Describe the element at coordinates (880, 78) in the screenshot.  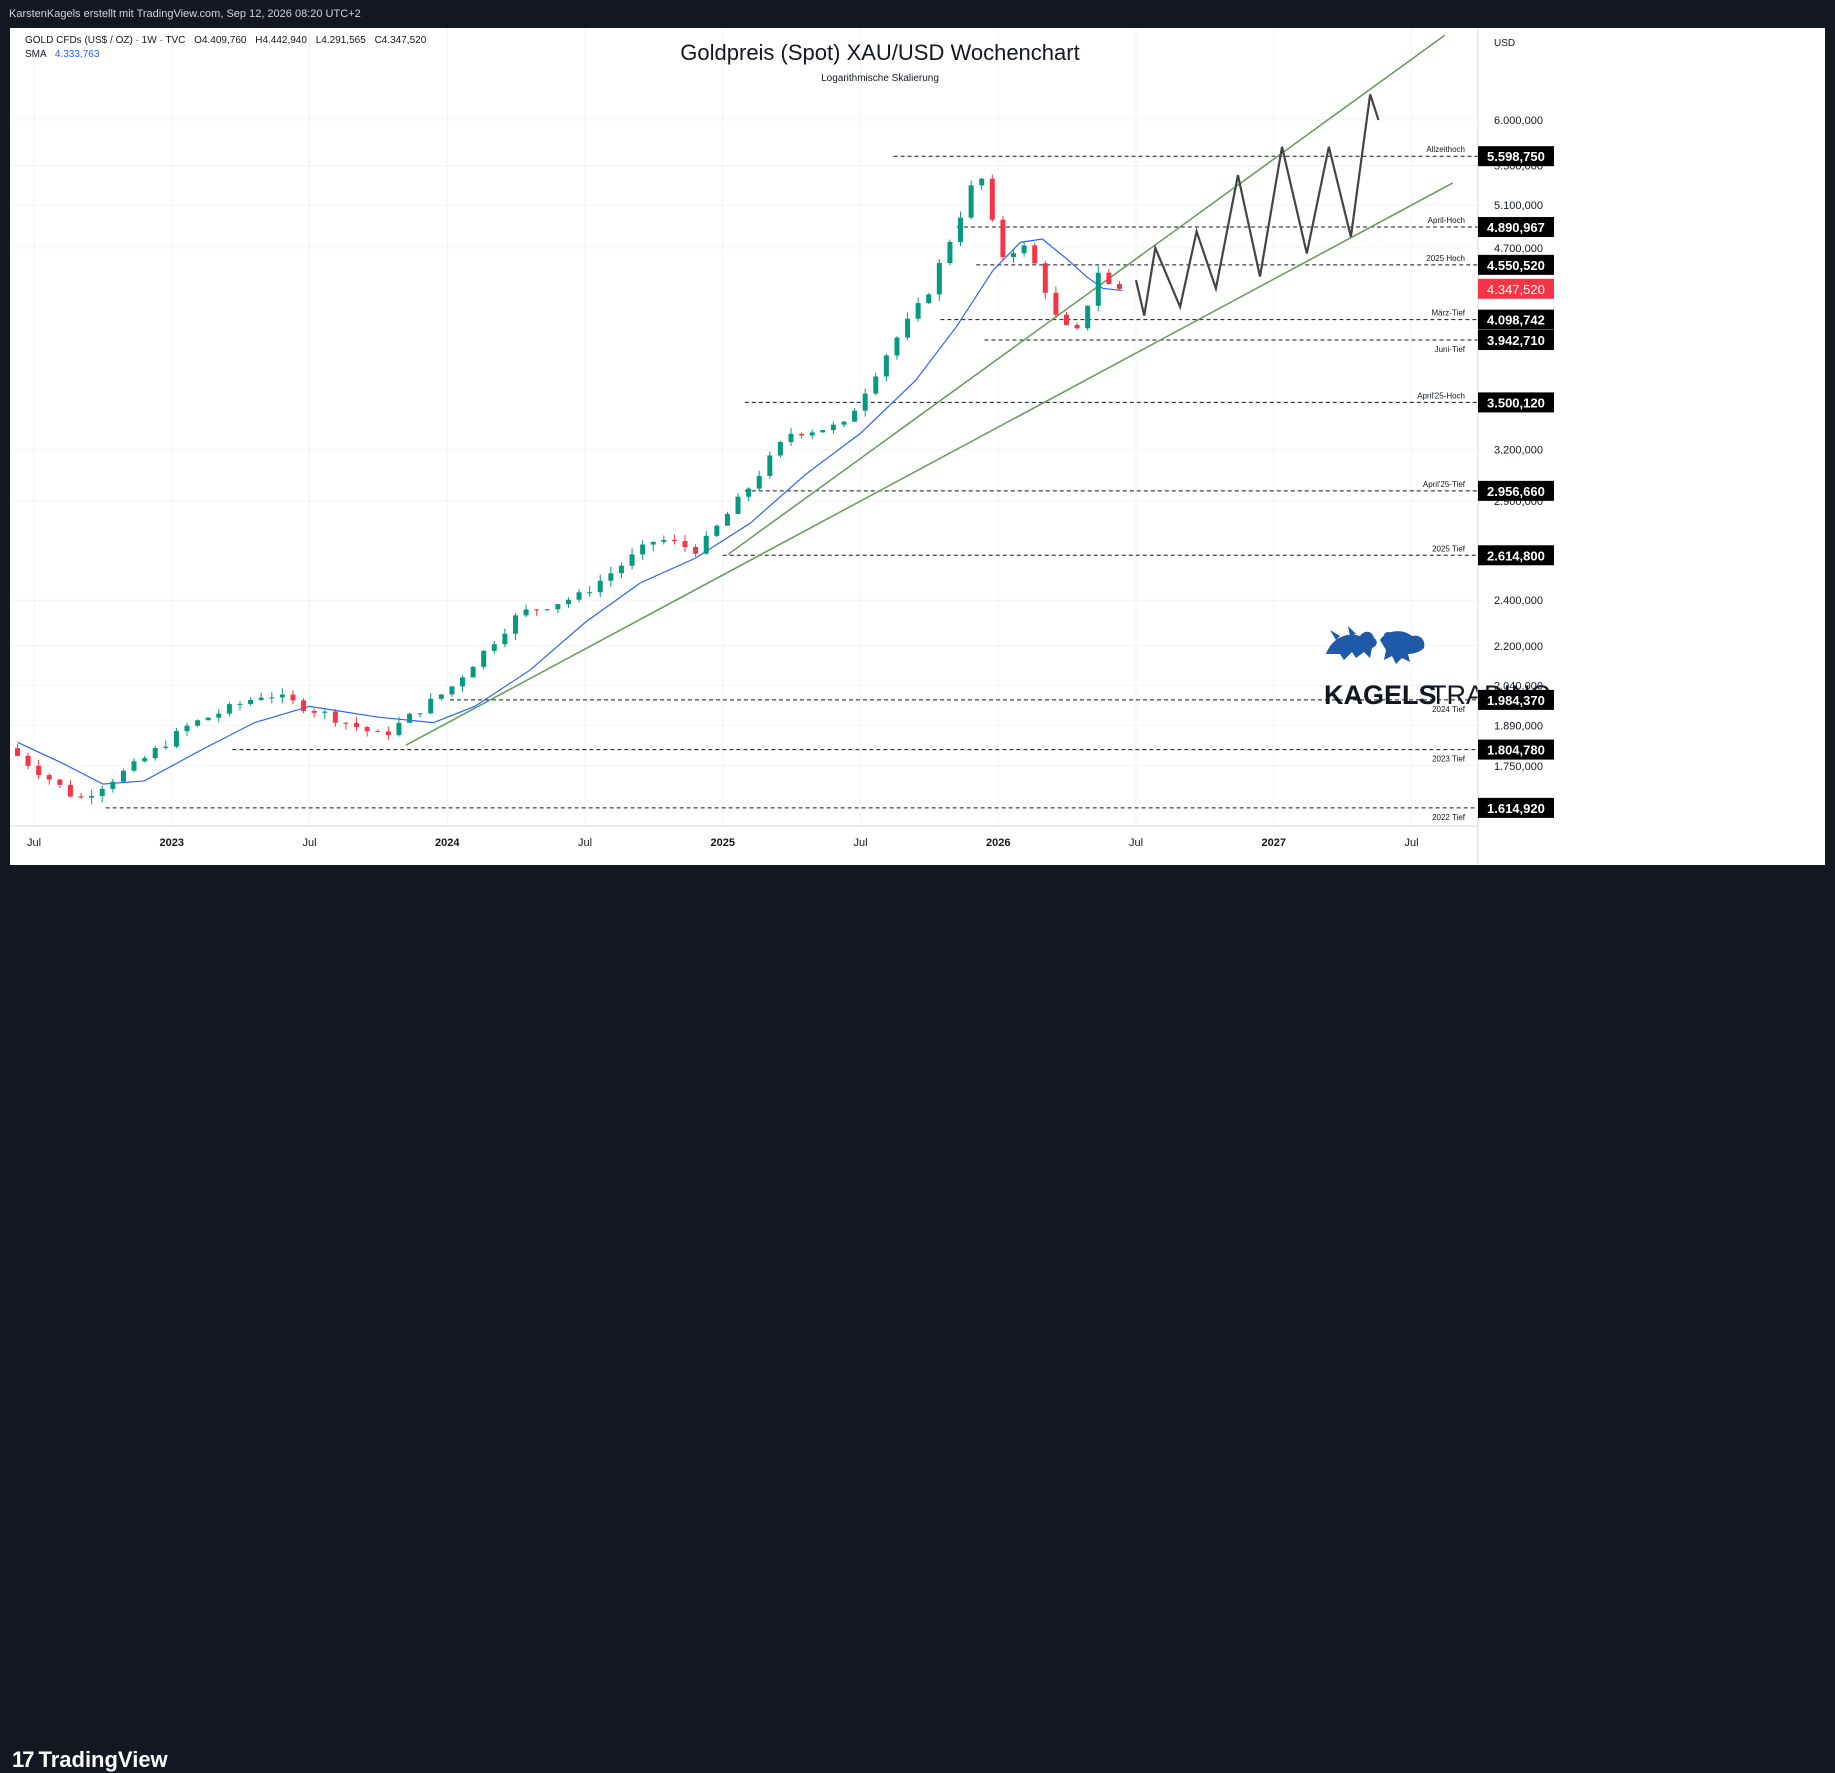
I see `chart-subtitle: Logarithmische Skalierung` at that location.